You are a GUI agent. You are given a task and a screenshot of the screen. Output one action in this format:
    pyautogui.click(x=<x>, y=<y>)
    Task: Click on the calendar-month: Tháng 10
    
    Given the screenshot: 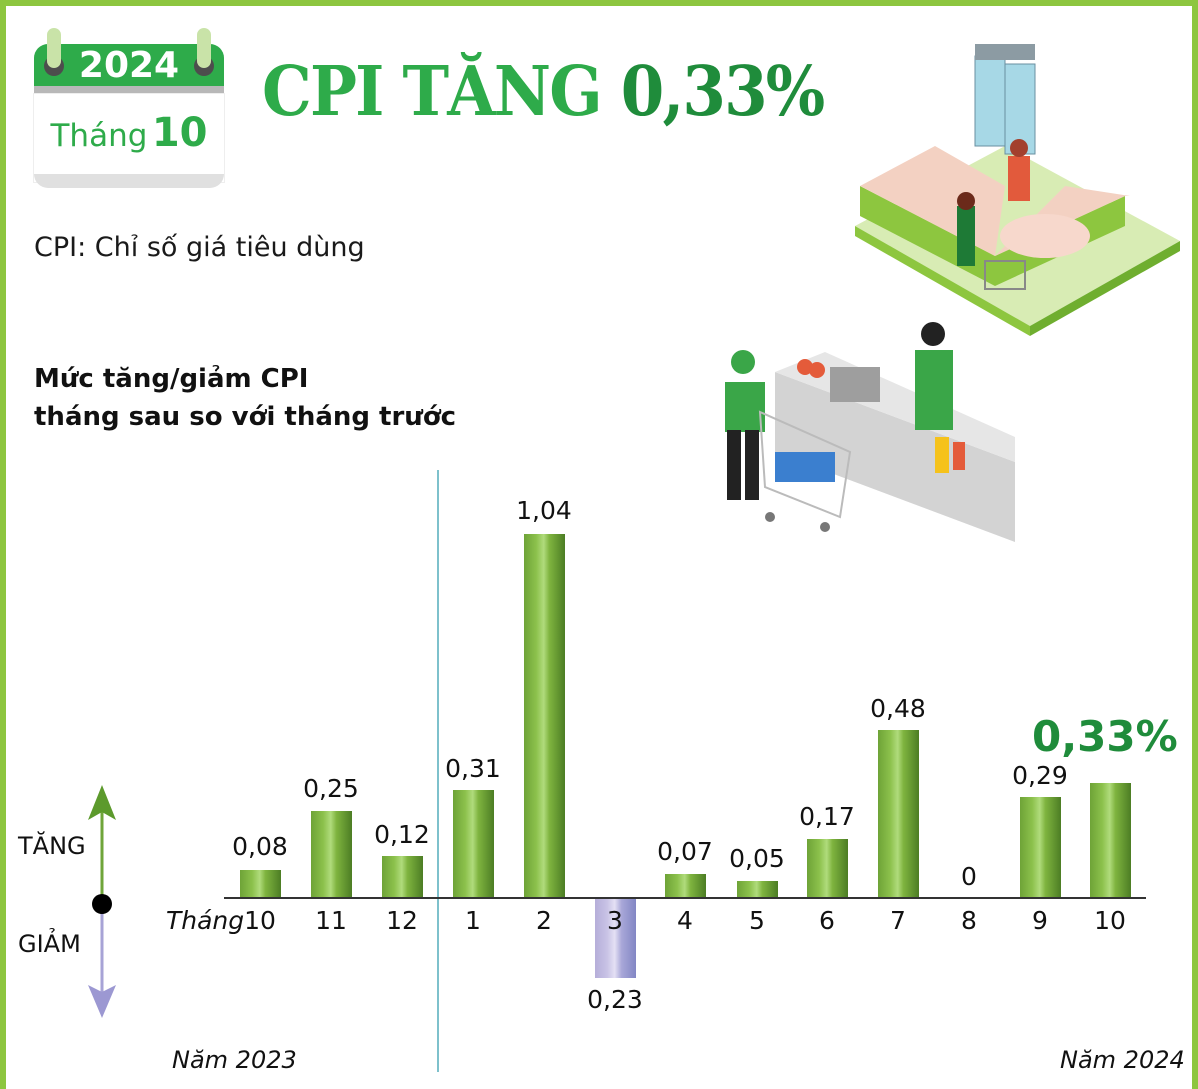 What is the action you would take?
    pyautogui.click(x=129, y=133)
    